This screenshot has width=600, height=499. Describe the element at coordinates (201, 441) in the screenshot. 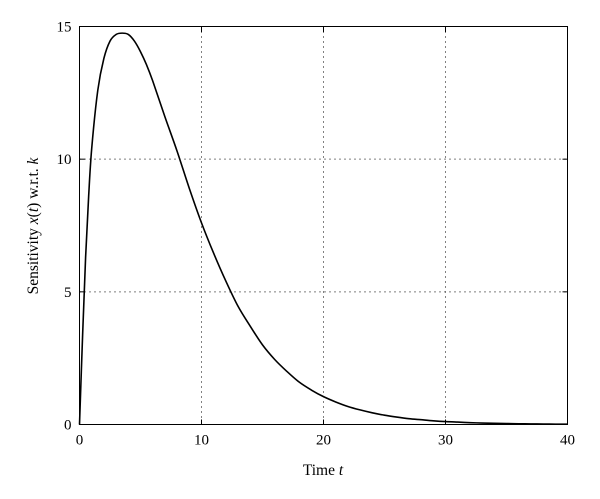

I see `x-tick-label: 10` at that location.